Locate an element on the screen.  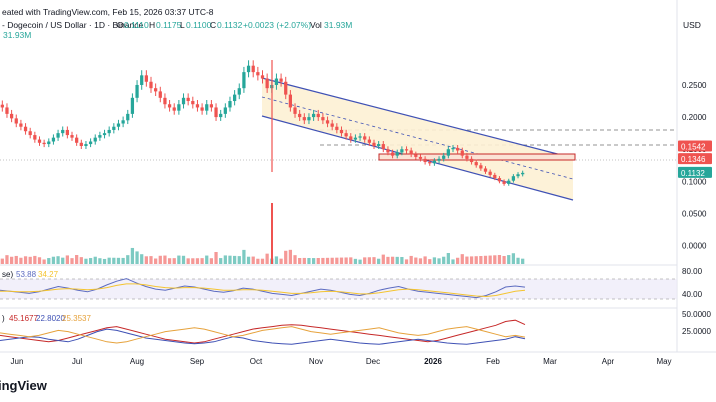
time-tick: Dec is located at coordinates (373, 361).